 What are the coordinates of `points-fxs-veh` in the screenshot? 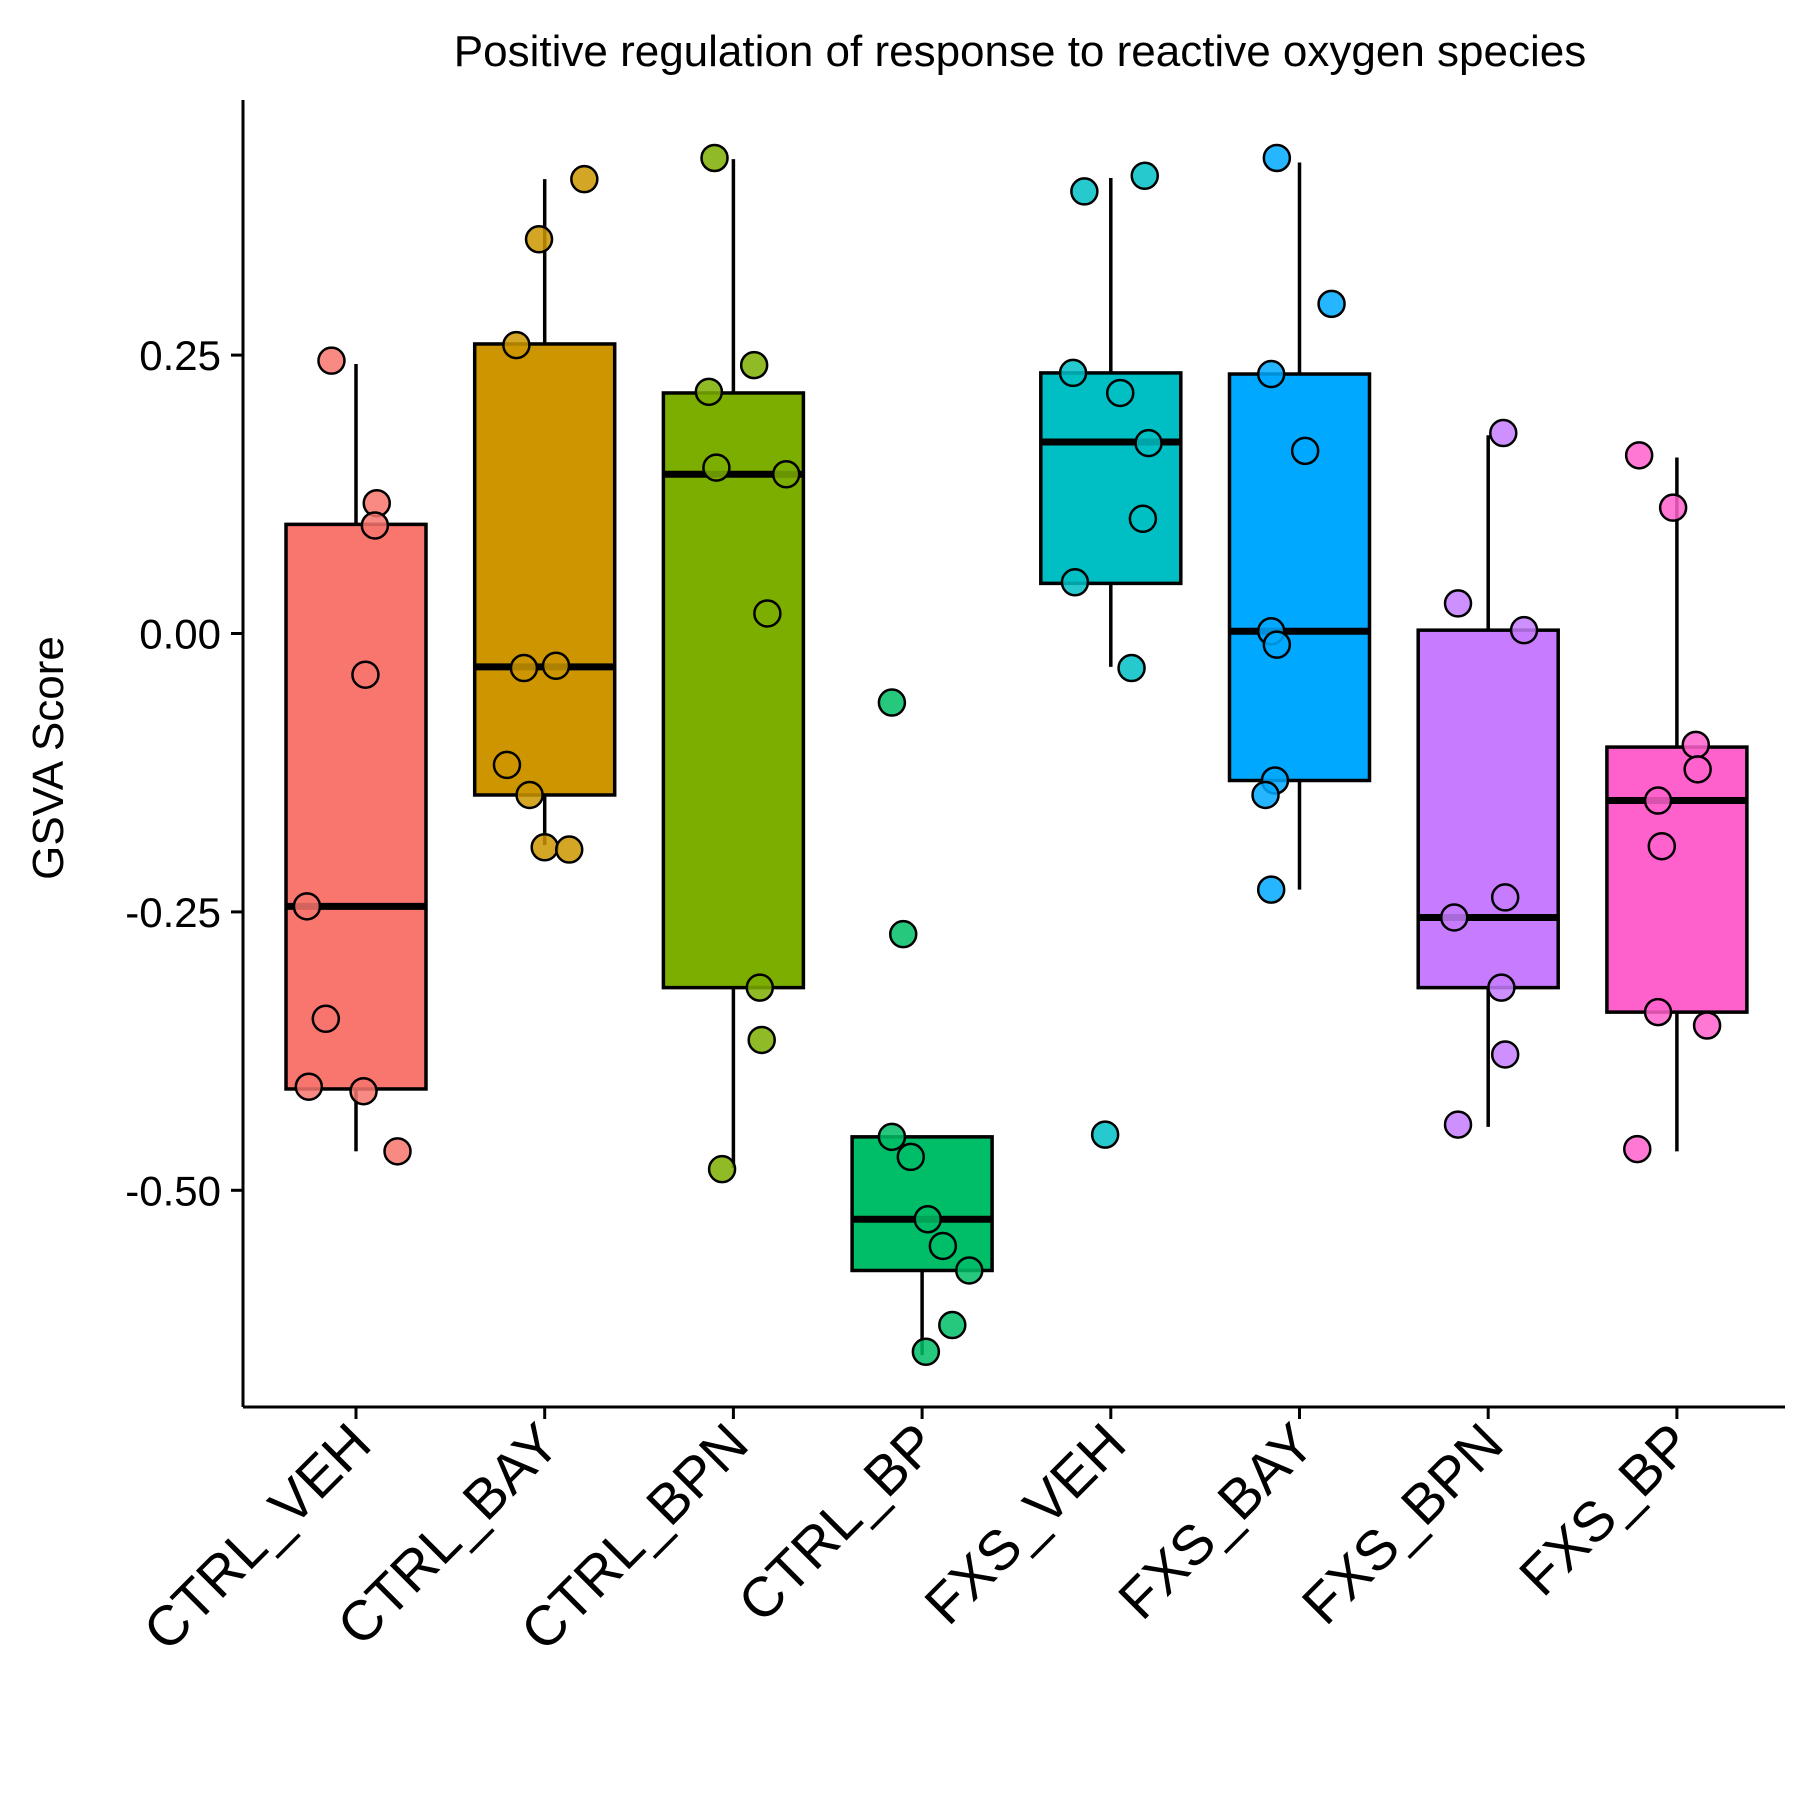 It's located at (1110, 655).